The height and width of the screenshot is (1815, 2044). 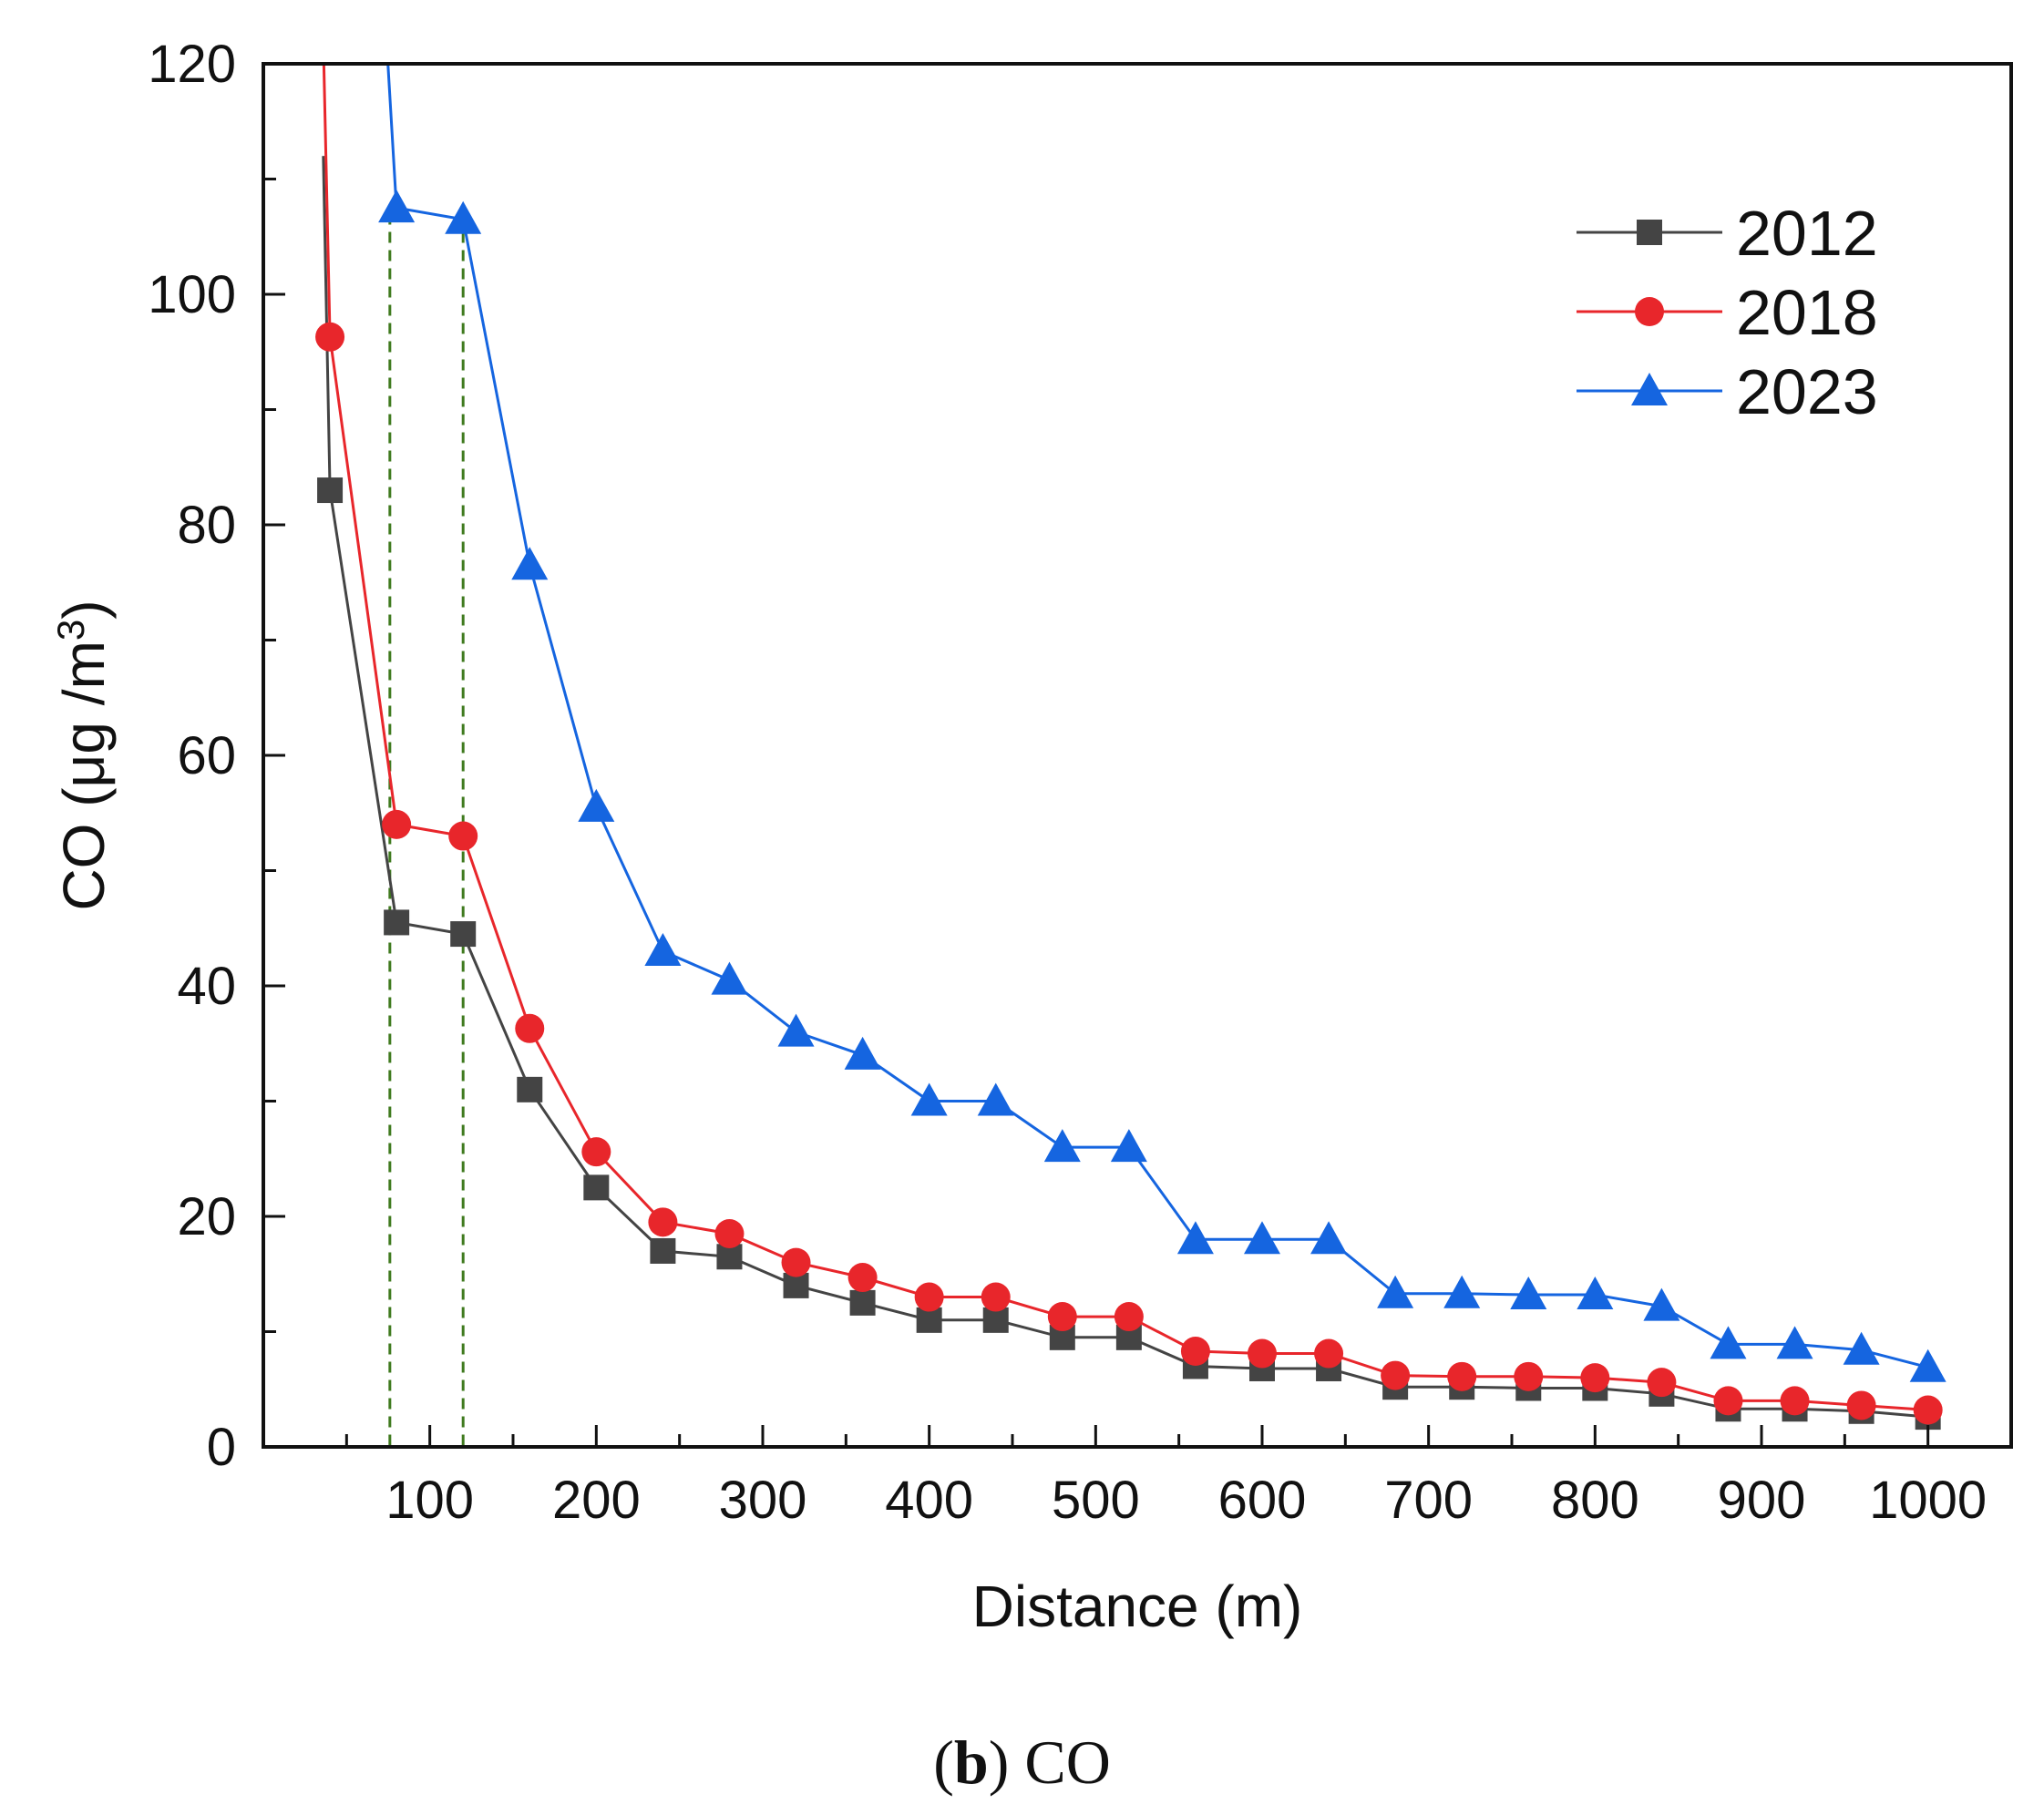 I want to click on caption-open: (, so click(x=943, y=1762).